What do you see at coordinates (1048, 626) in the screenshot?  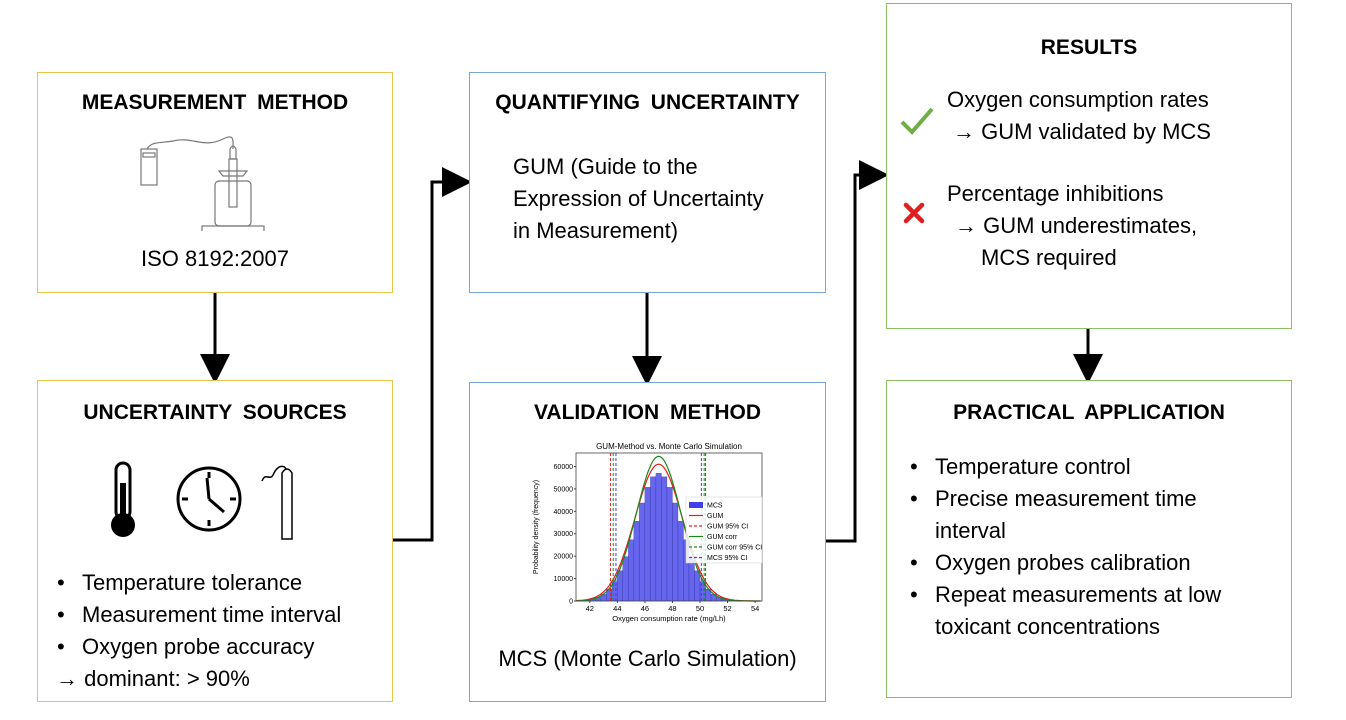 I see `practical-item-cont: toxicant concentrations` at bounding box center [1048, 626].